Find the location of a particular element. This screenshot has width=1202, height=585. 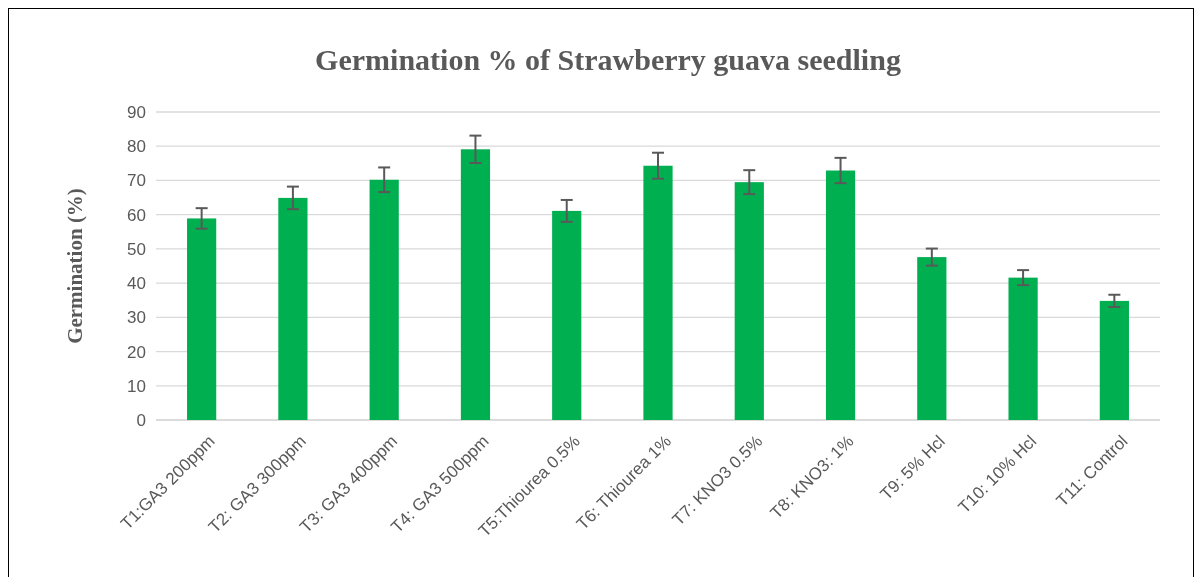

y-tick-label: 90 is located at coordinates (136, 112).